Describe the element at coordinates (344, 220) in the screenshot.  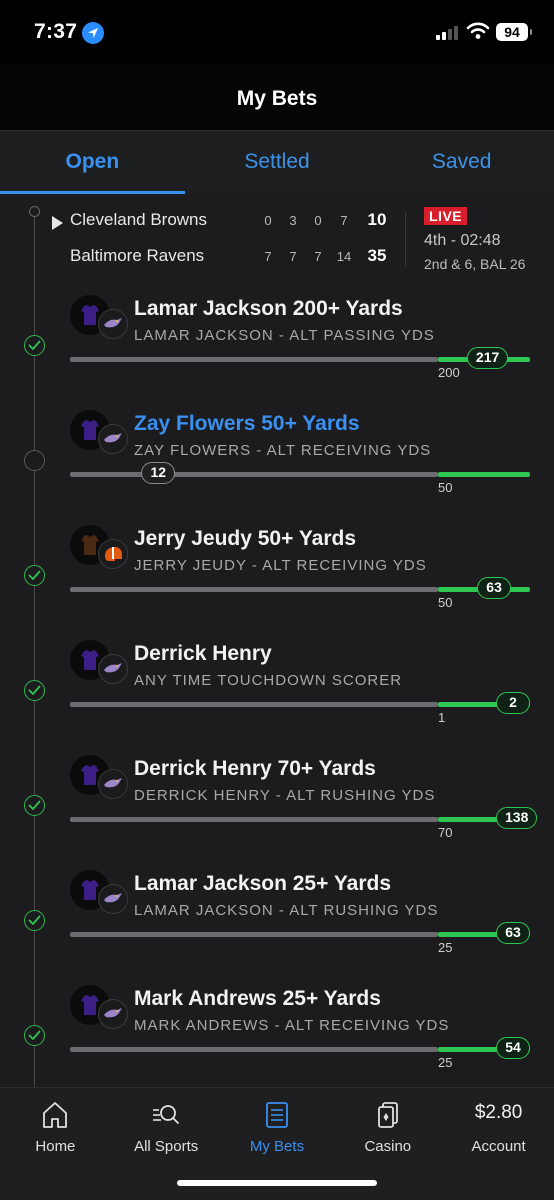
I see `away-q4: 7` at that location.